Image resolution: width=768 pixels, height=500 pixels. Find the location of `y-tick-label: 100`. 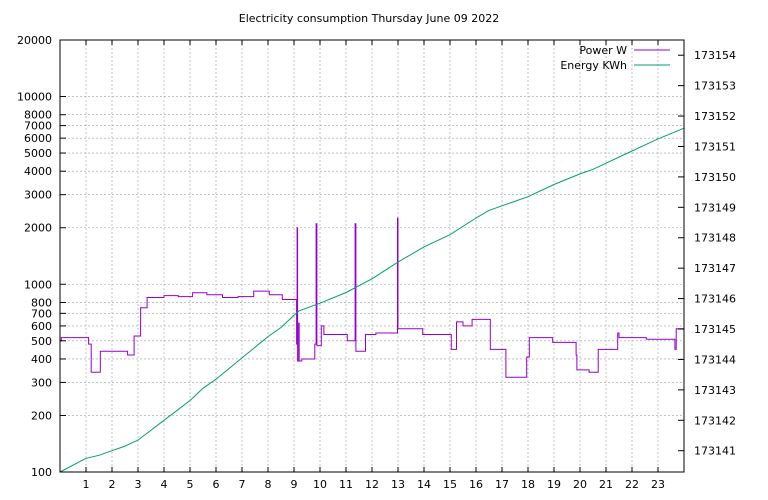

y-tick-label: 100 is located at coordinates (41, 472).